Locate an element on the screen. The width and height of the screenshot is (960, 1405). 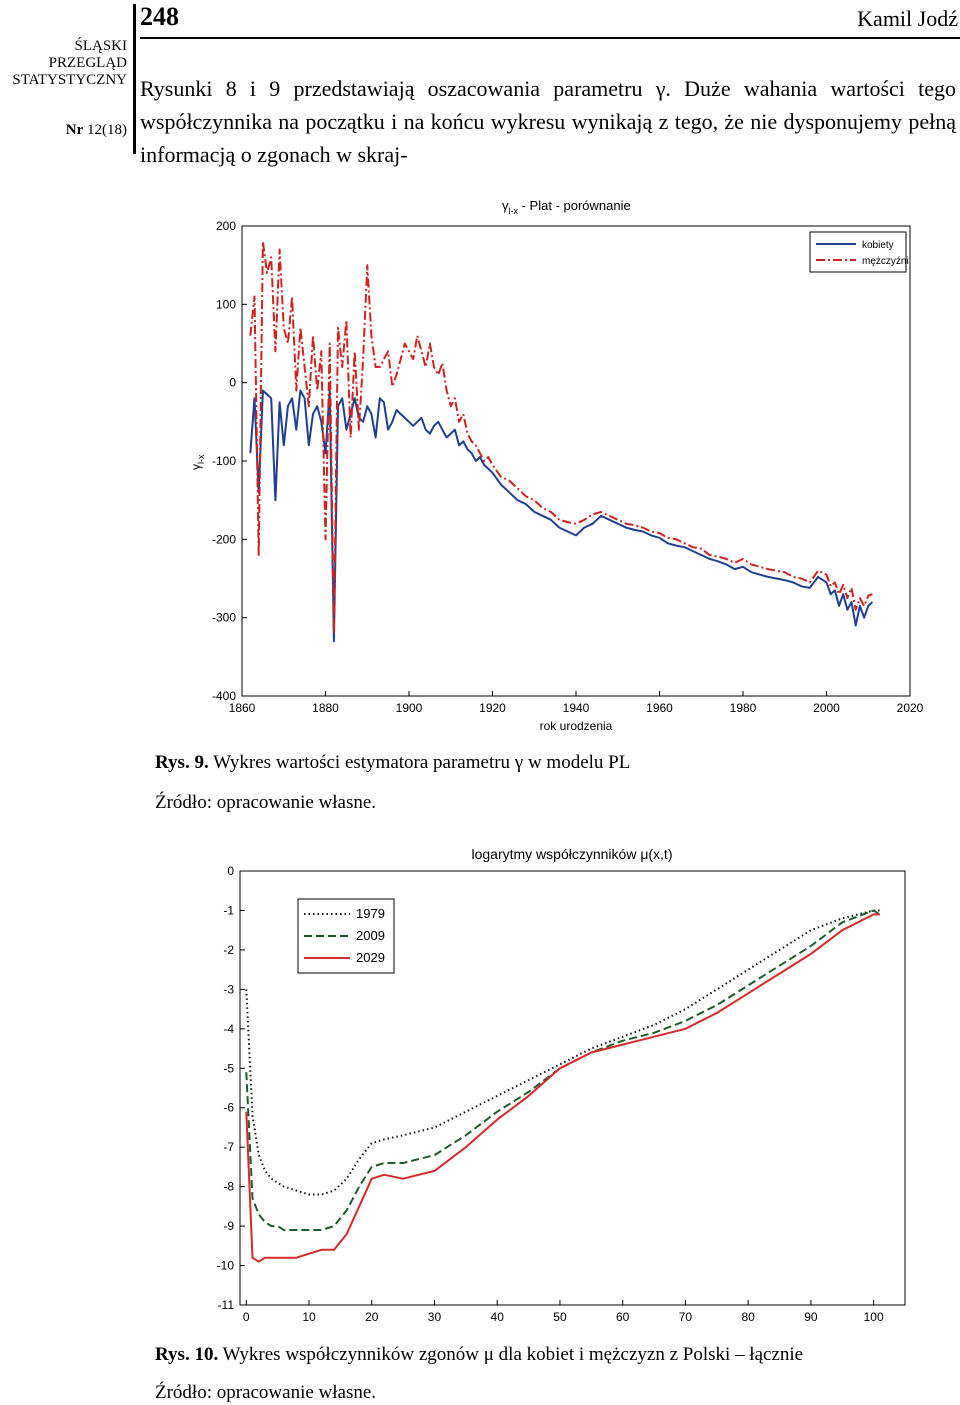
running-head-author: Kamil Jodź is located at coordinates (907, 18).